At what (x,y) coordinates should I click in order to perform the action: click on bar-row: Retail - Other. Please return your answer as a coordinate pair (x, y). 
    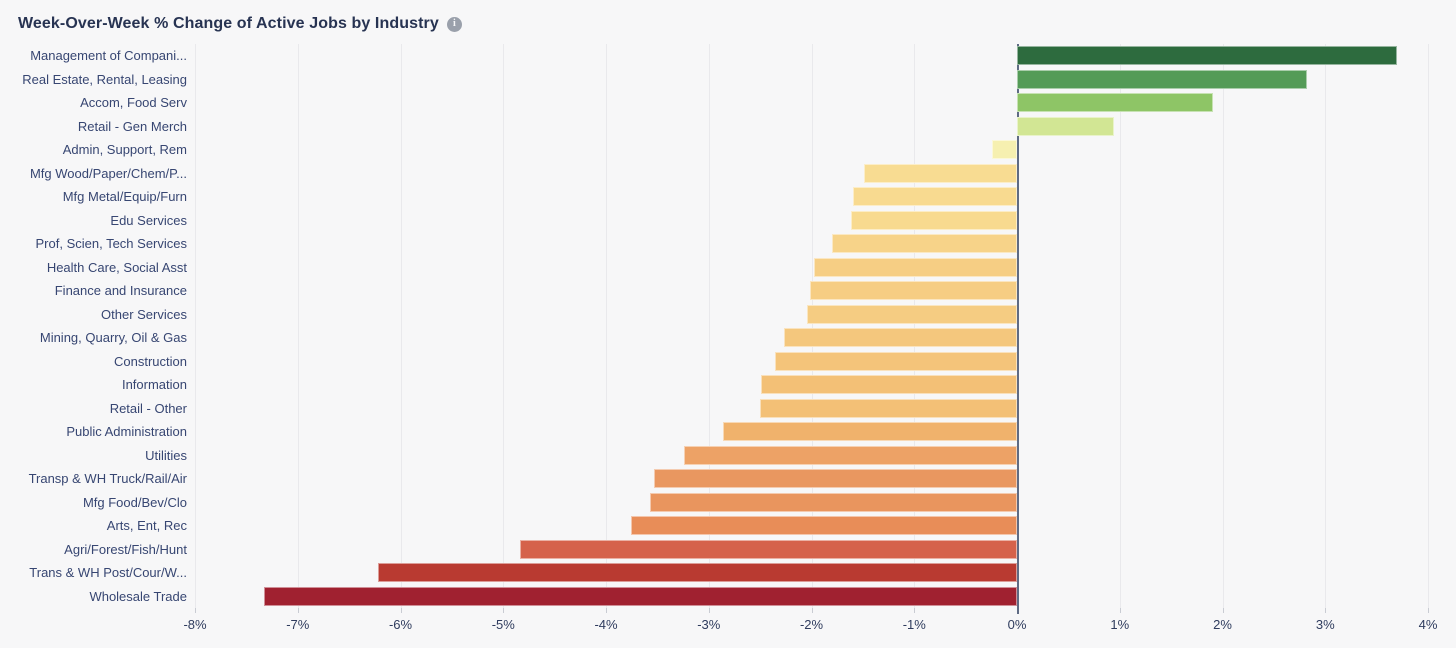
    Looking at the image, I should click on (728, 409).